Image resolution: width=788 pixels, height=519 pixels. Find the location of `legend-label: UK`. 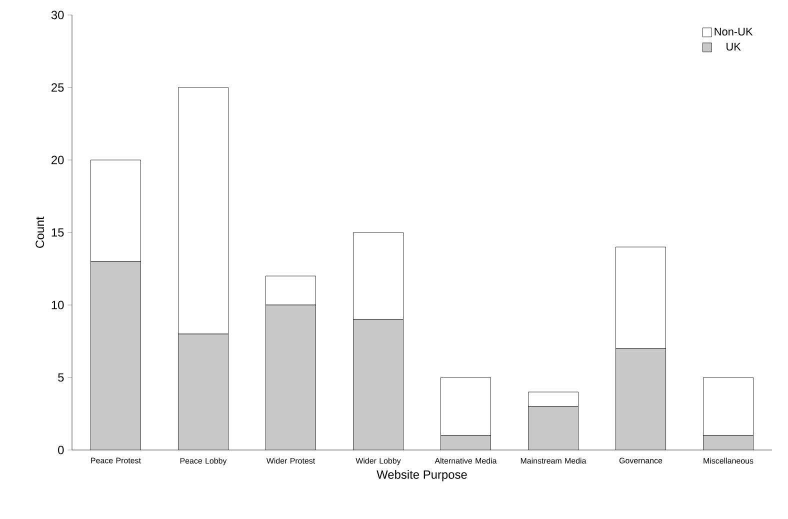

legend-label: UK is located at coordinates (733, 46).